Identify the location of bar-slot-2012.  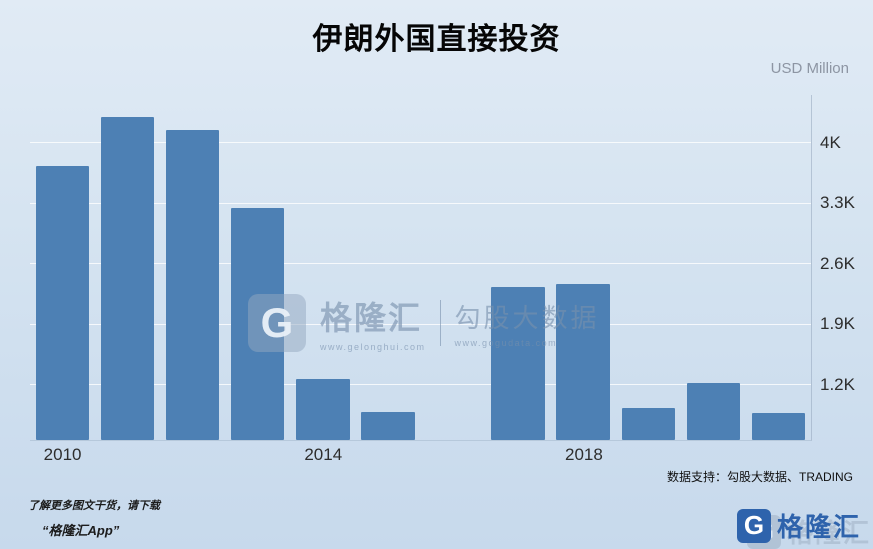
(192, 267).